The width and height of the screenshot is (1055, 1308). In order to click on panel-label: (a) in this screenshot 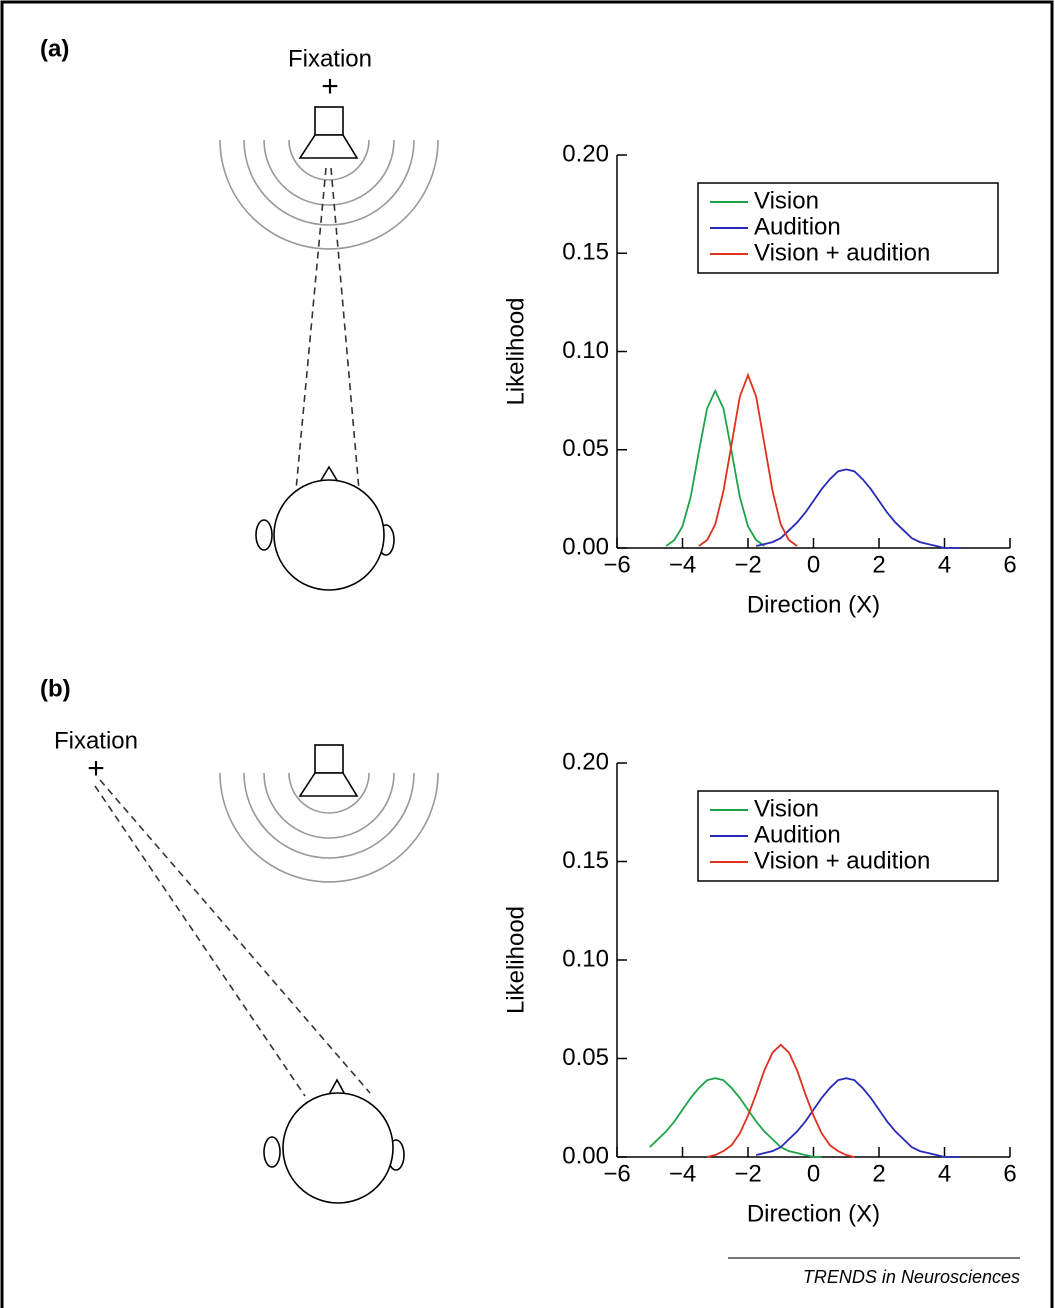, I will do `click(54, 48)`.